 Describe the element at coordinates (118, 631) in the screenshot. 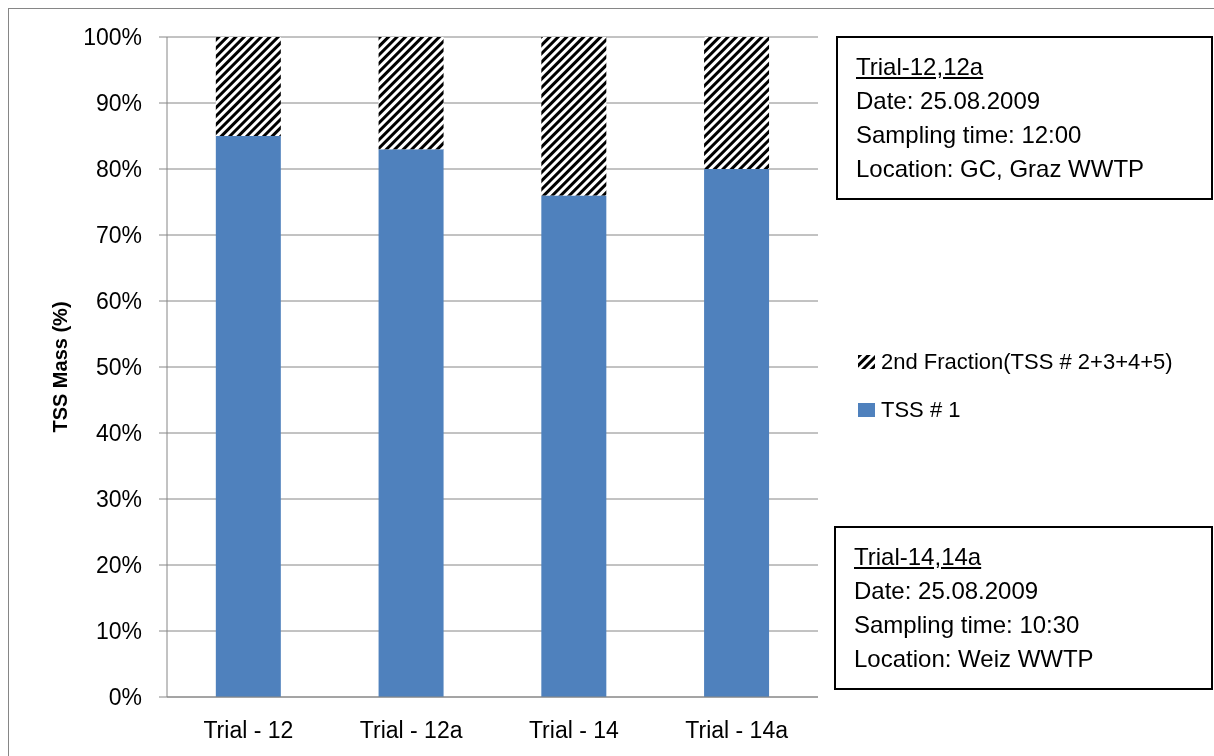

I see `y-tick-label: 10%` at that location.